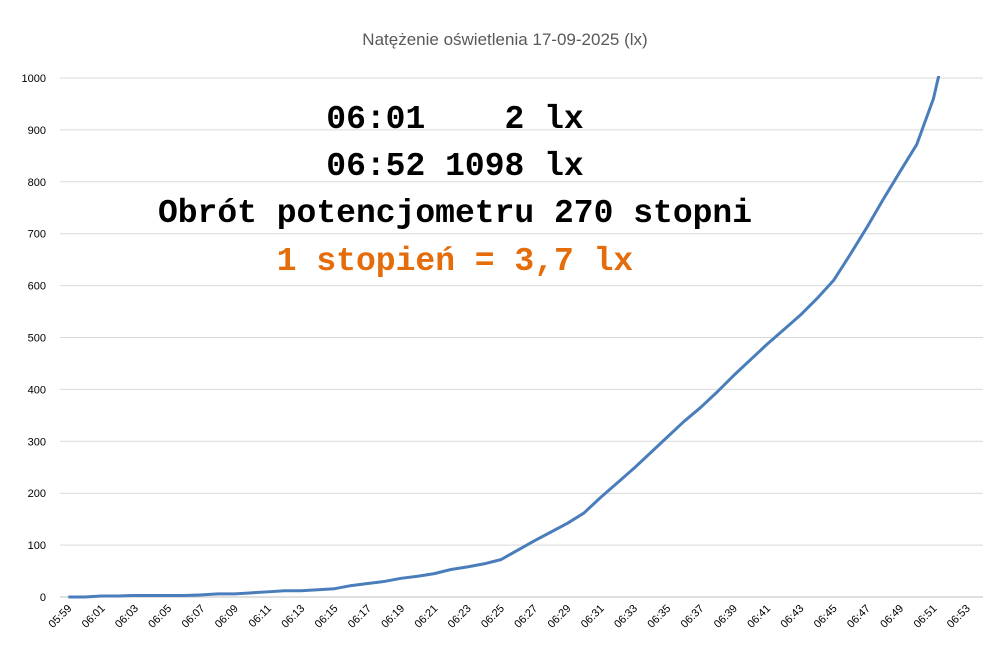 The image size is (1000, 667). Describe the element at coordinates (892, 617) in the screenshot. I see `x-tick-label: 06:49` at that location.